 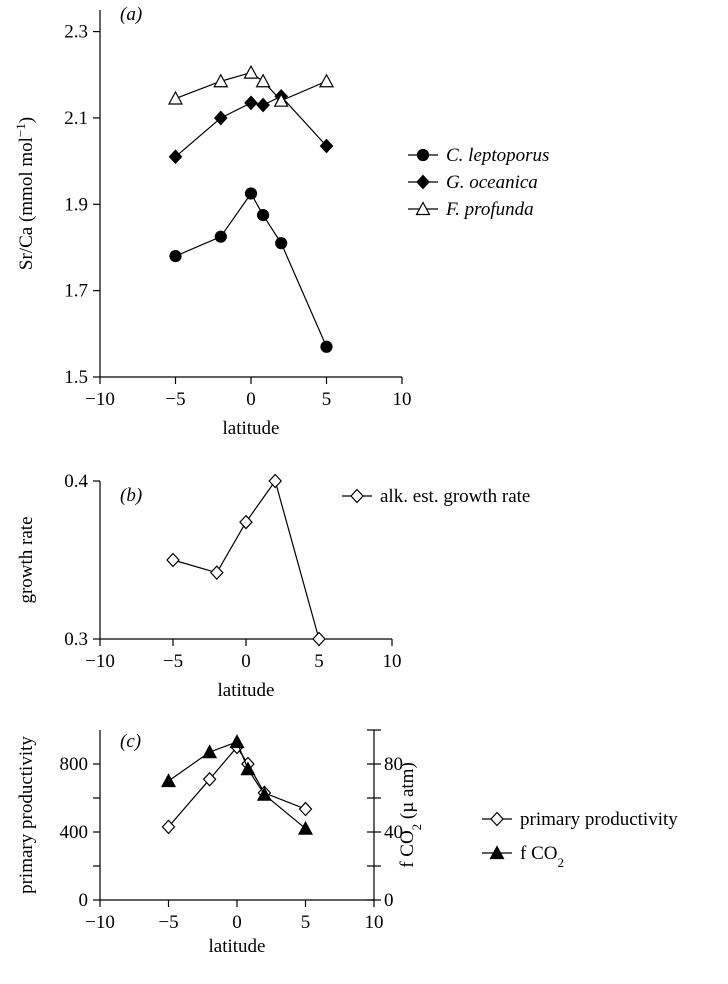 What do you see at coordinates (306, 922) in the screenshot?
I see `panel-c-x-tick-label: 5` at bounding box center [306, 922].